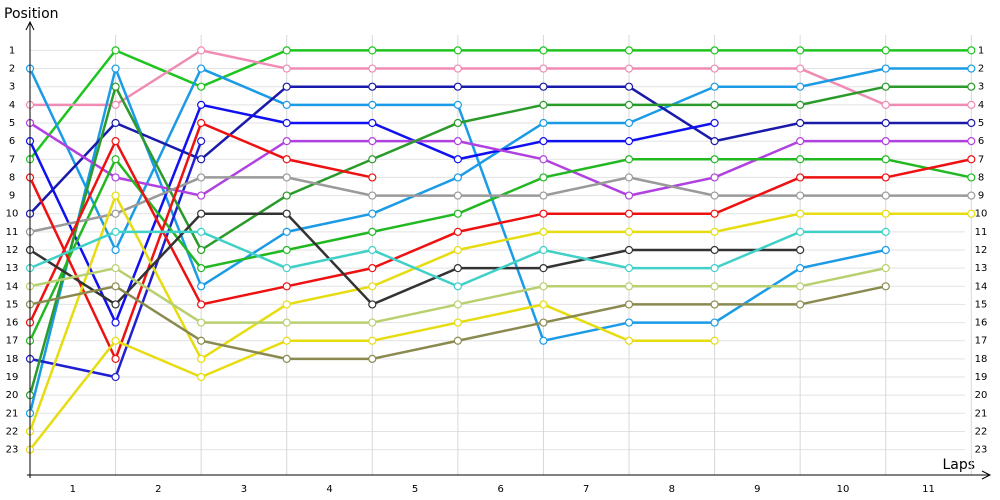 The height and width of the screenshot is (500, 1000). I want to click on y-tick-label: 5, so click(12, 123).